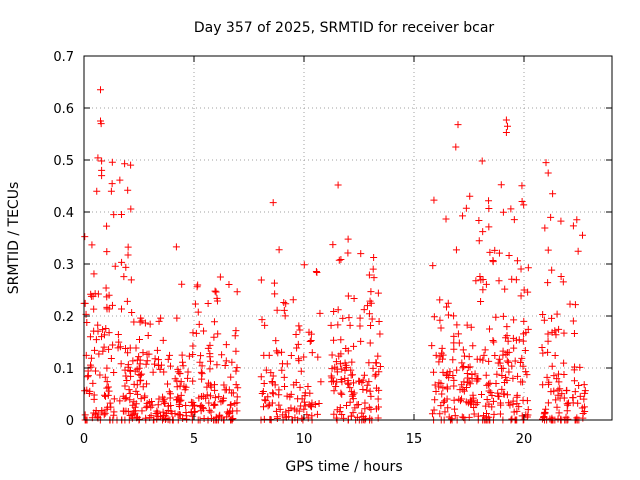 The image size is (640, 480). Describe the element at coordinates (63, 369) in the screenshot. I see `y-tick-label: 0.1` at that location.